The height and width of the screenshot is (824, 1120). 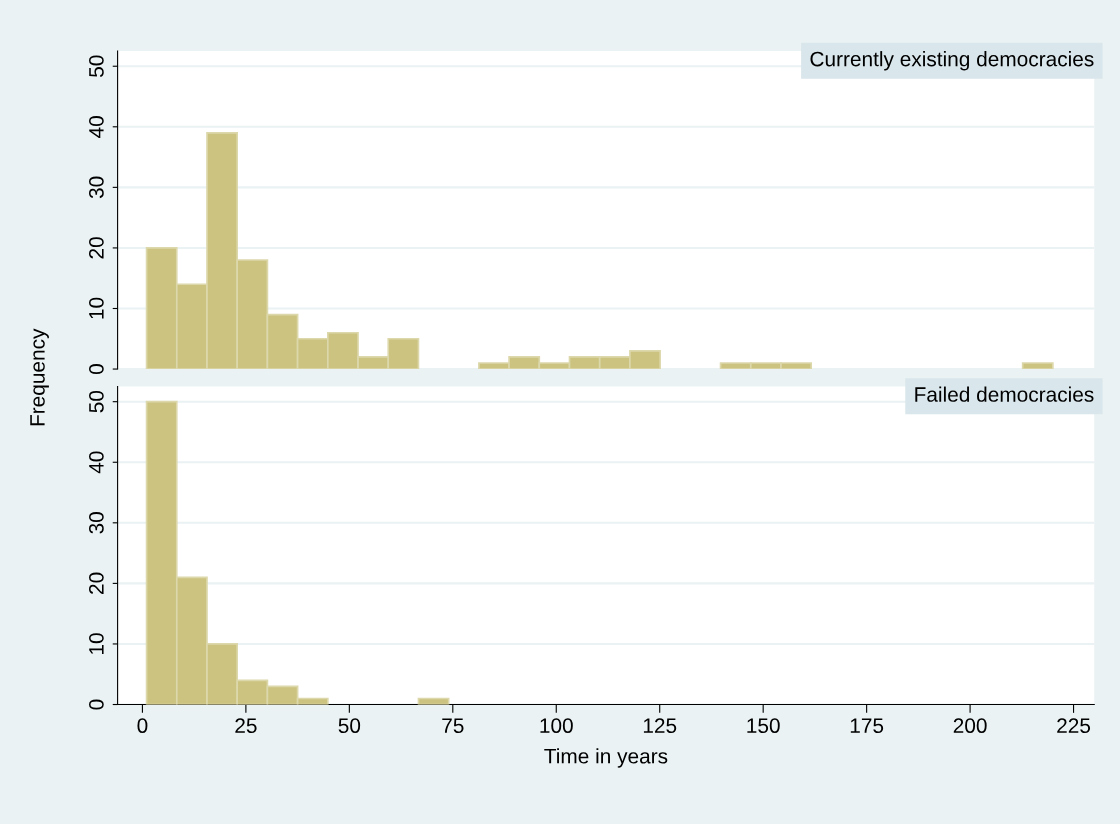 What do you see at coordinates (970, 726) in the screenshot?
I see `x-tick-label: 200` at bounding box center [970, 726].